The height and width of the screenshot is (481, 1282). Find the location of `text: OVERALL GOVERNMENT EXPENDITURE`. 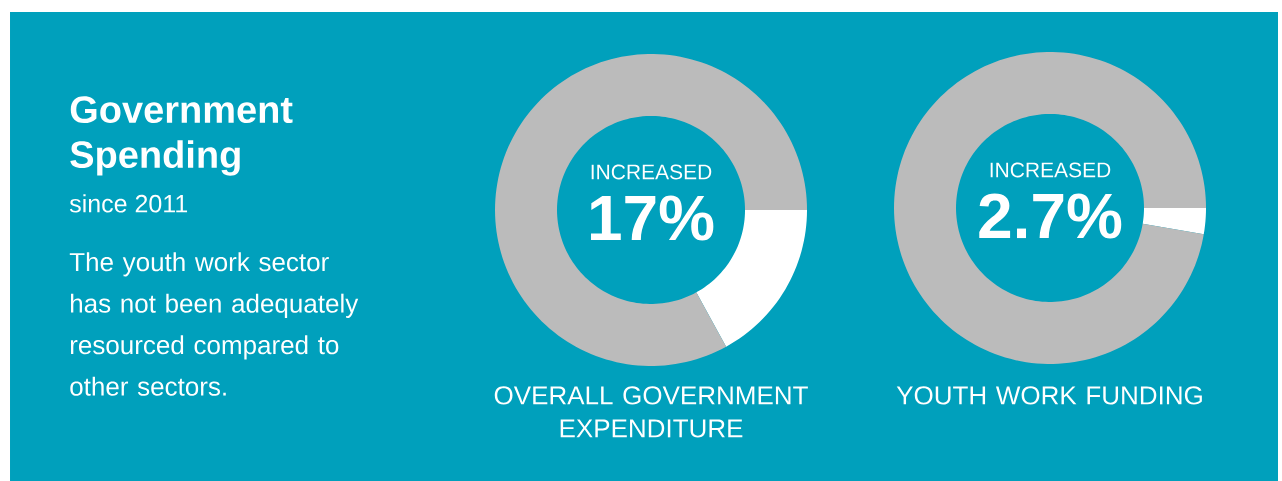

text: OVERALL GOVERNMENT EXPENDITURE is located at coordinates (651, 412).